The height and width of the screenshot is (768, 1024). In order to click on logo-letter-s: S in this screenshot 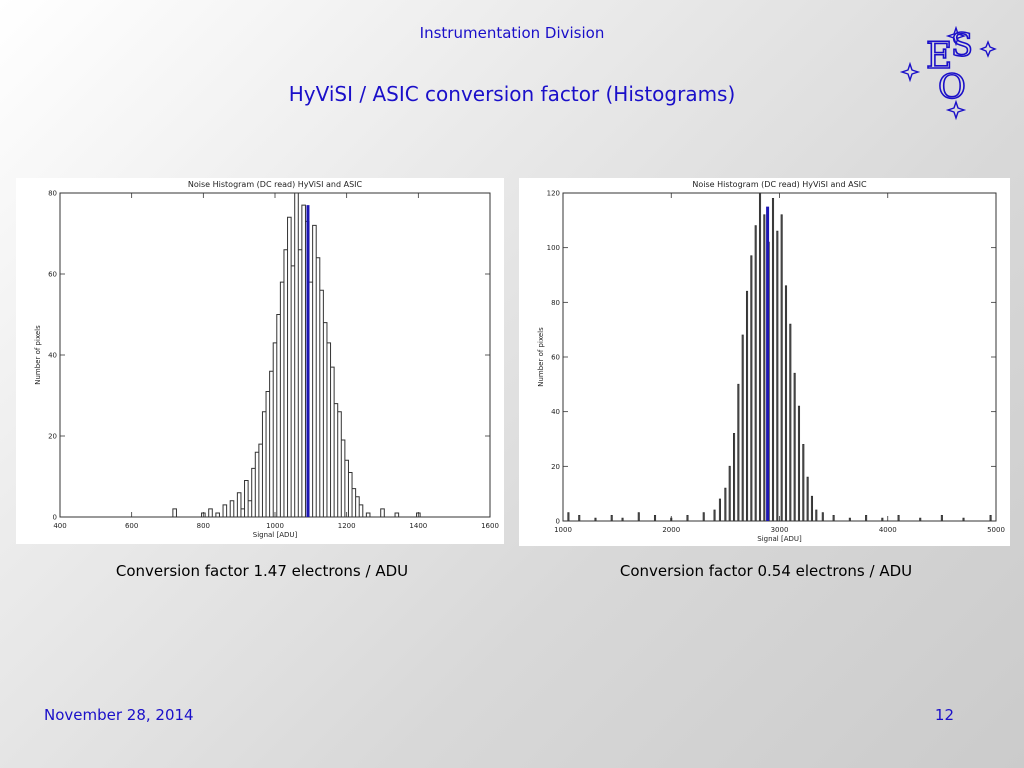, I will do `click(962, 45)`.